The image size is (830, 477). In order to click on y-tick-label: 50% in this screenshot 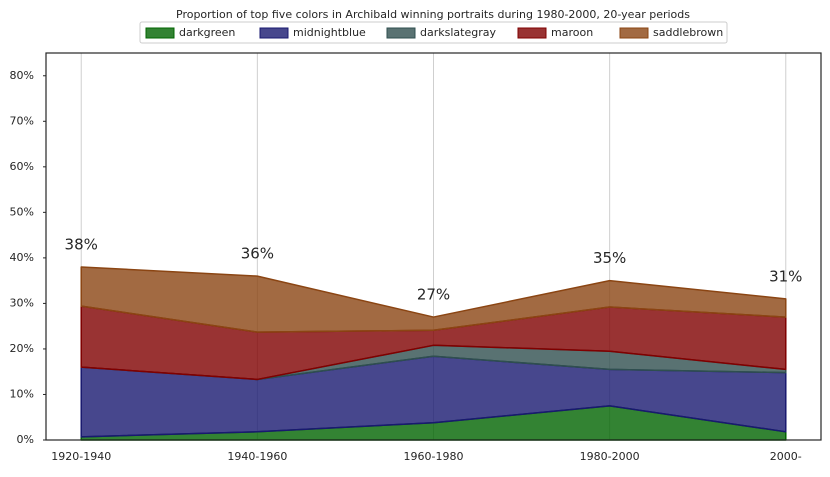, I will do `click(22, 211)`.